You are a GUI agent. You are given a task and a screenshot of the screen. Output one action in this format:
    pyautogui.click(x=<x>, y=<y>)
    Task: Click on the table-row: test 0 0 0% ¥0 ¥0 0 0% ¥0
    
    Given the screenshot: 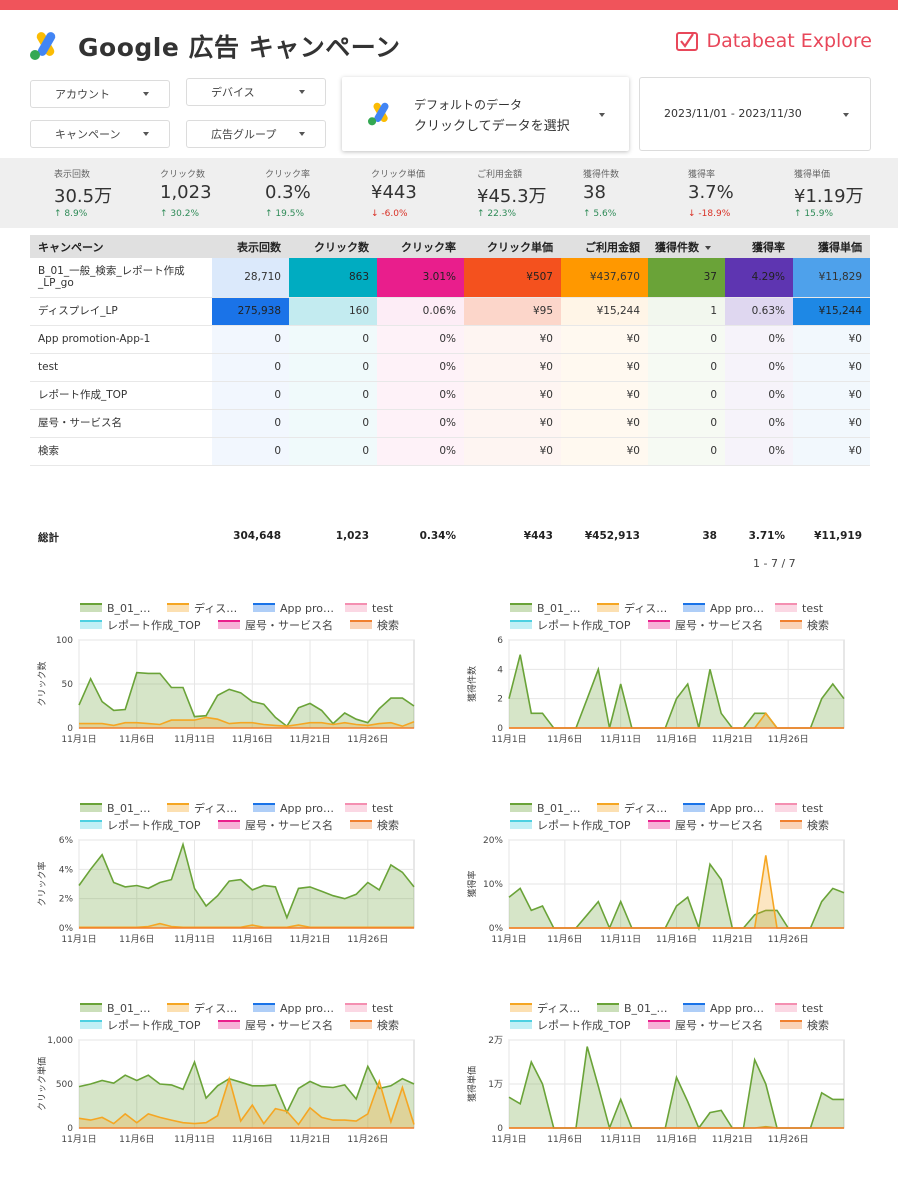 What is the action you would take?
    pyautogui.click(x=450, y=367)
    